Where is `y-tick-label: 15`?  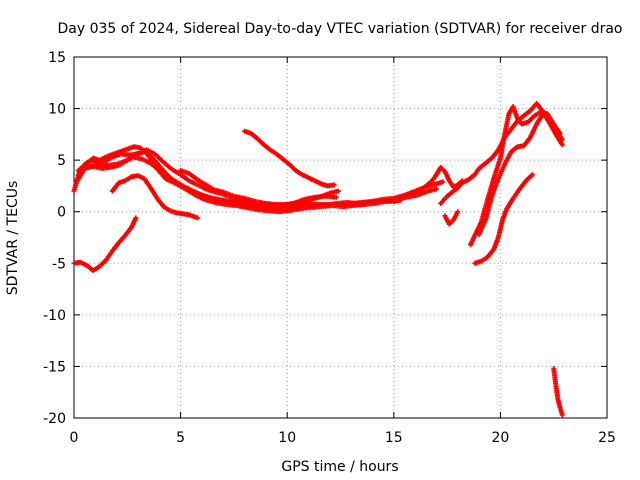 y-tick-label: 15 is located at coordinates (57, 58).